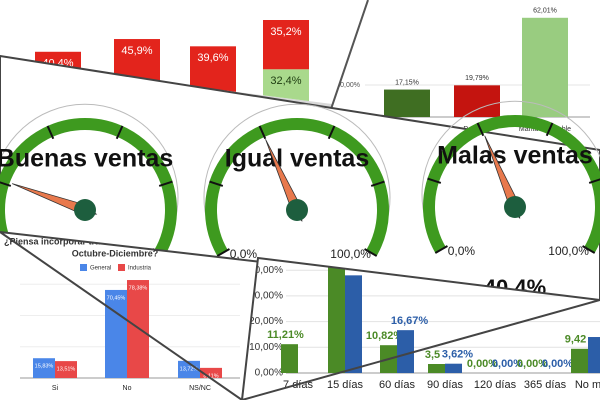 The image size is (600, 400). I want to click on y-tick-label: 10,00%, so click(266, 347).